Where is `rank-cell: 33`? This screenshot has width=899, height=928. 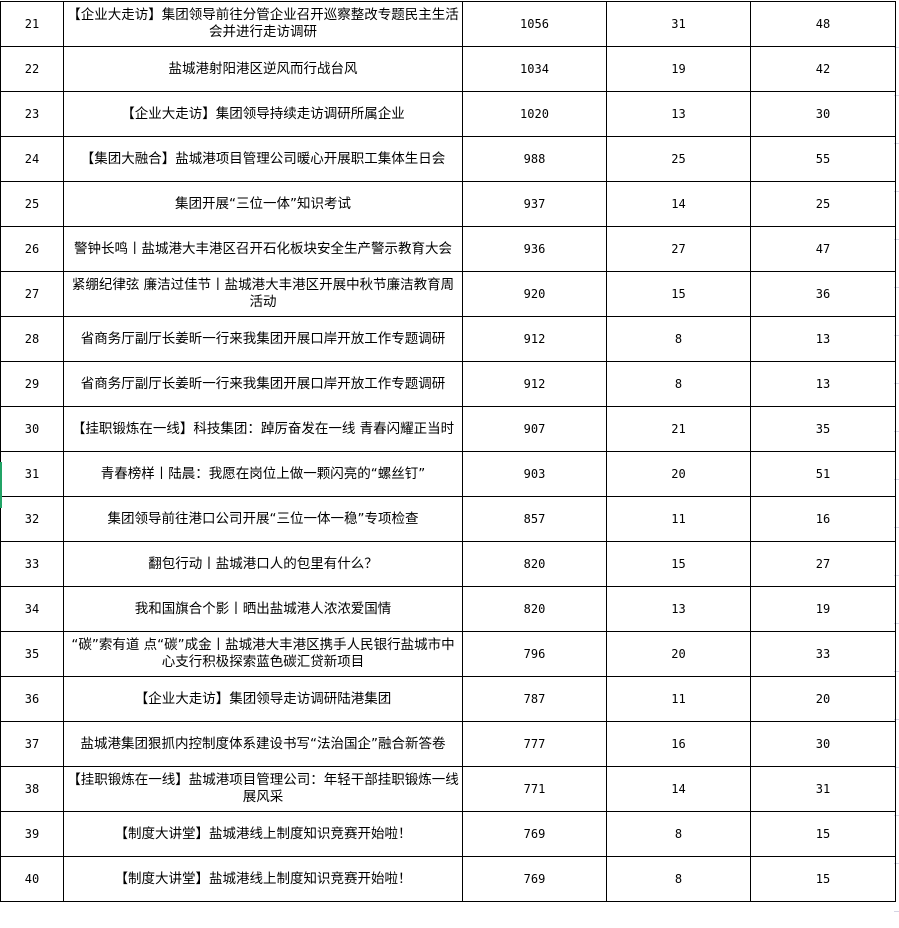 rank-cell: 33 is located at coordinates (32, 564).